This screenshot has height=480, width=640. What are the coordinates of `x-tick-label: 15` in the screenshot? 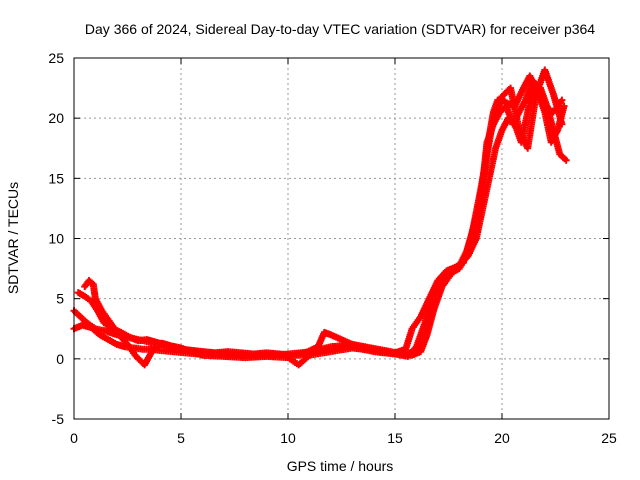 It's located at (395, 438).